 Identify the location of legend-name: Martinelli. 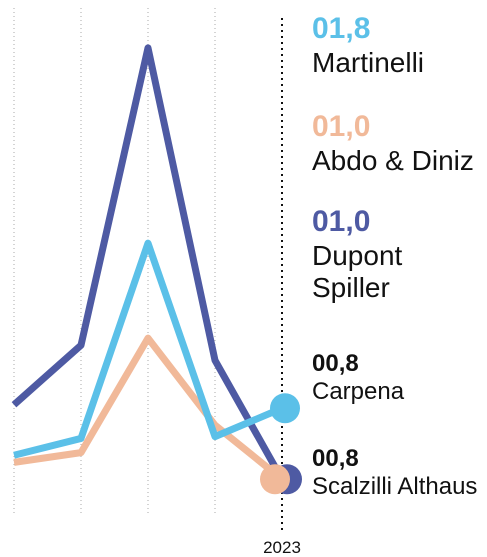
(368, 62).